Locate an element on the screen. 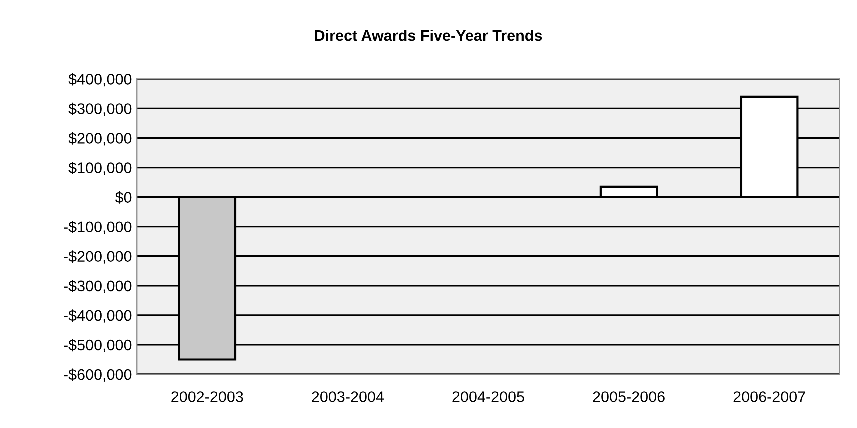  y-tick-label: $400,000 is located at coordinates (100, 80).